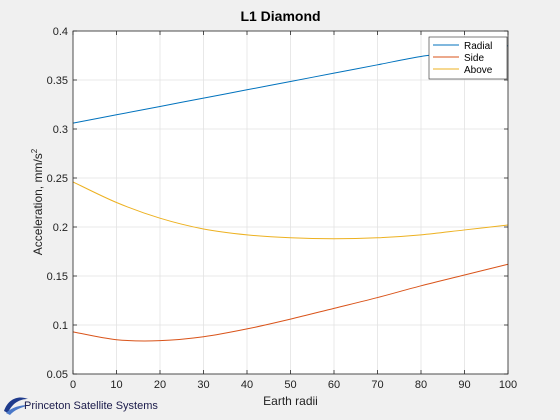 This screenshot has width=560, height=420. I want to click on x-tick-label: 90, so click(464, 385).